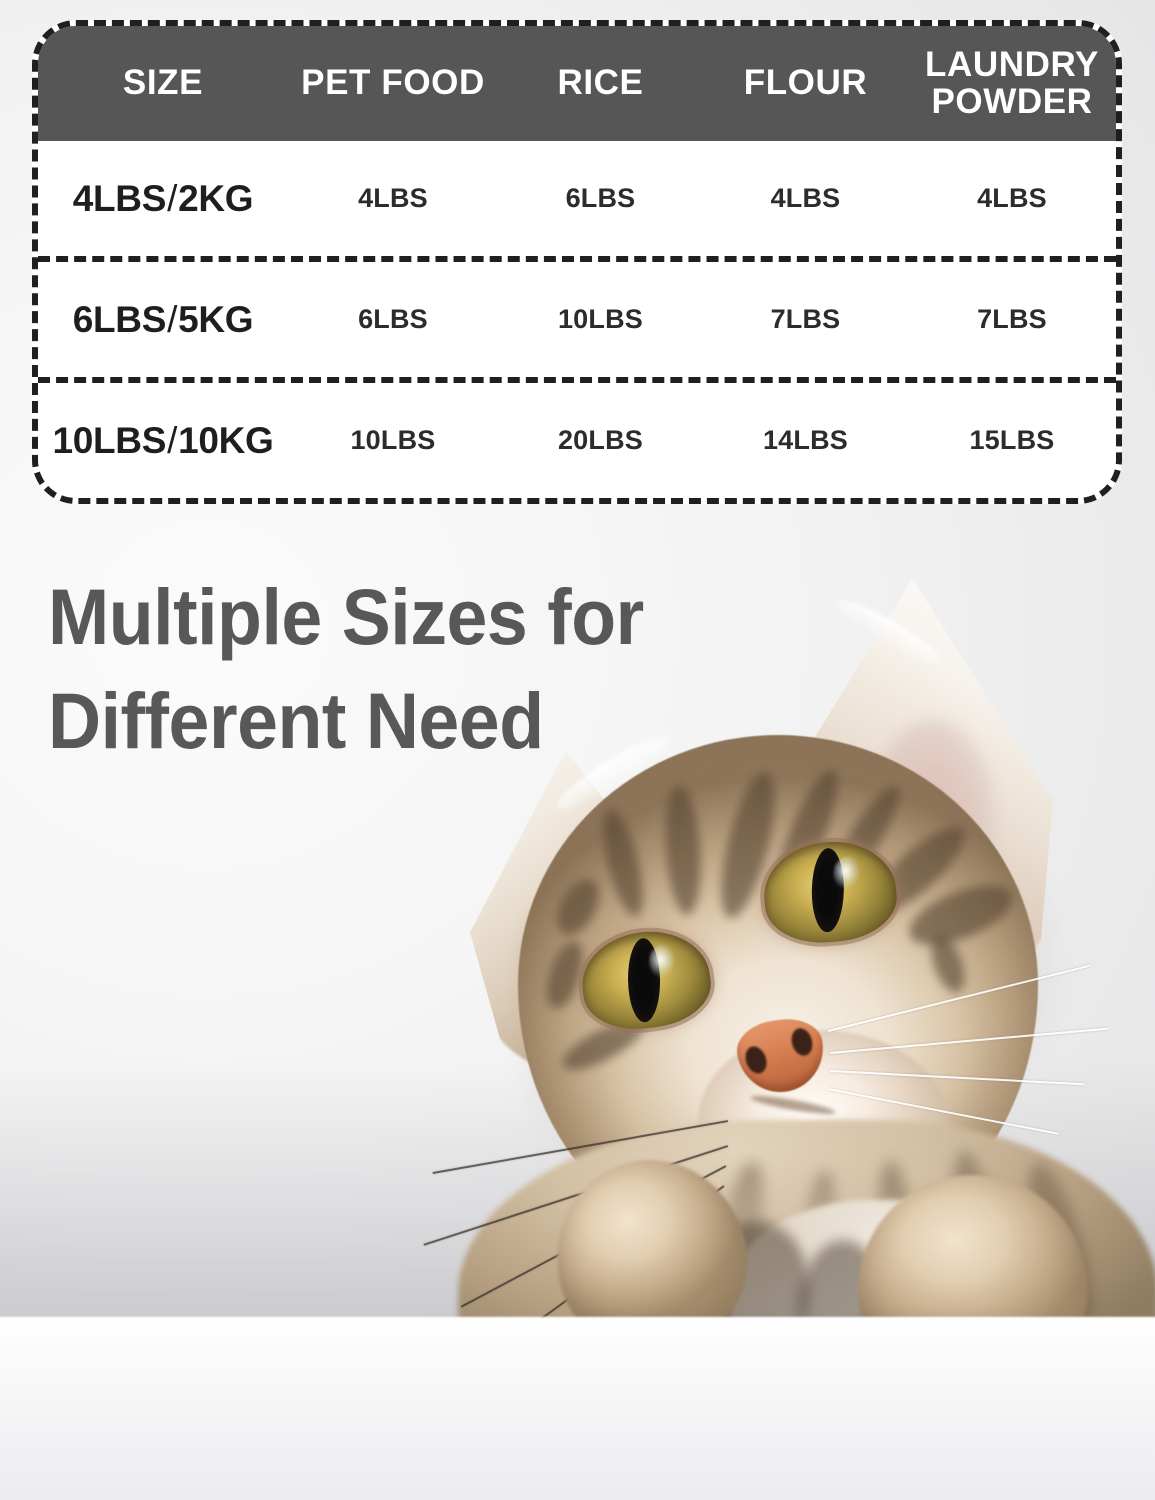 The height and width of the screenshot is (1500, 1155). What do you see at coordinates (1012, 198) in the screenshot?
I see `cell-laundry-powder: 4LBS` at bounding box center [1012, 198].